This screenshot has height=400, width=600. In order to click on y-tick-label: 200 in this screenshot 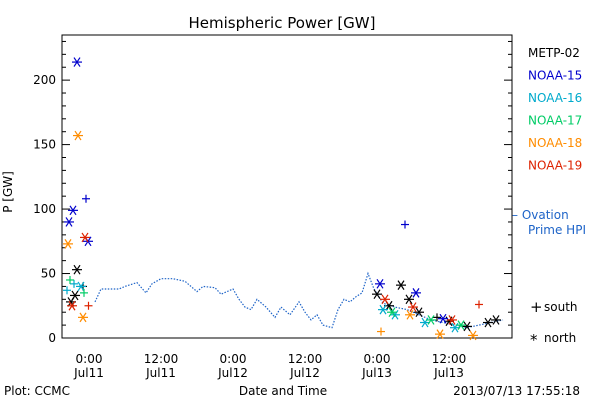, I will do `click(44, 80)`.